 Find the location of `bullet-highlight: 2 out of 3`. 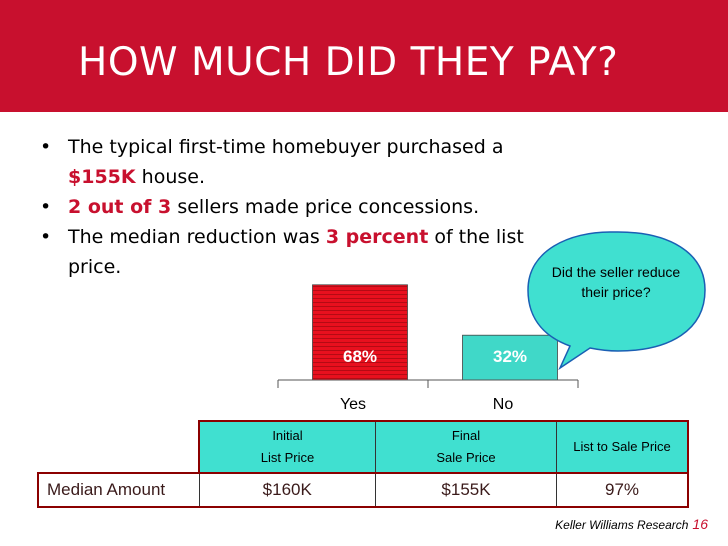

bullet-highlight: 2 out of 3 is located at coordinates (120, 207).